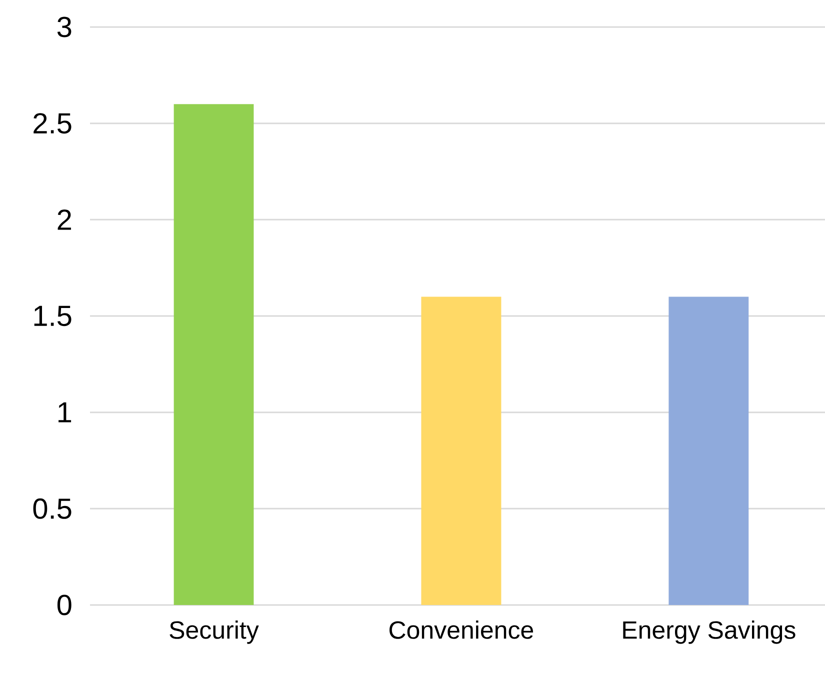 Image resolution: width=825 pixels, height=681 pixels. I want to click on x-tick-label: Convenience, so click(462, 629).